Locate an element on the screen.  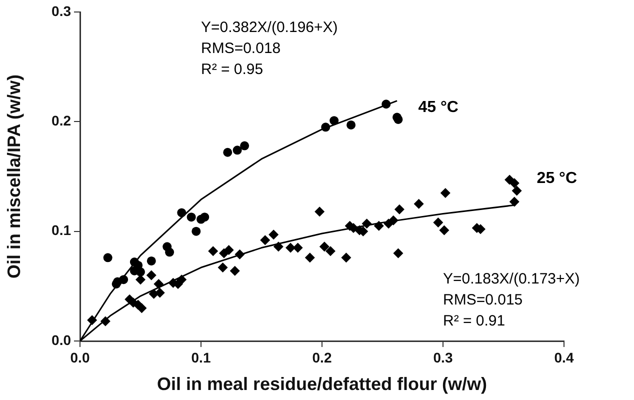
y-tick-label: 0.1 is located at coordinates (62, 230).